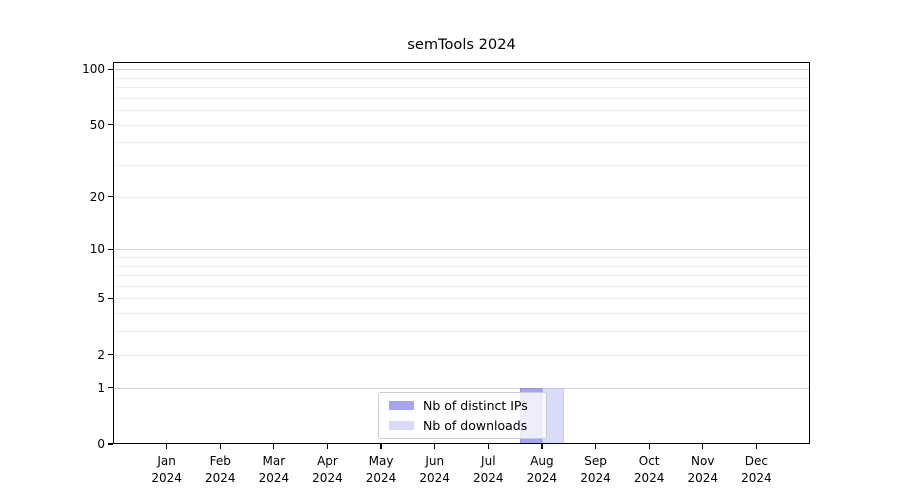 This screenshot has height=500, width=900. Describe the element at coordinates (596, 470) in the screenshot. I see `x-tick-label: Sep 2024` at that location.